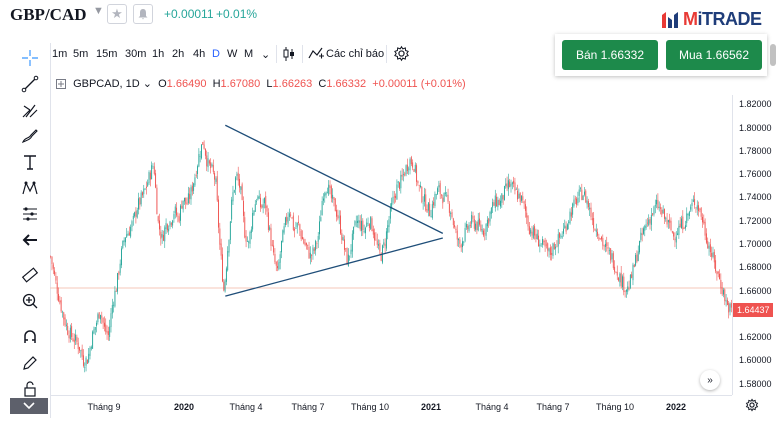  I want to click on timeframe-1h: 1h, so click(158, 54).